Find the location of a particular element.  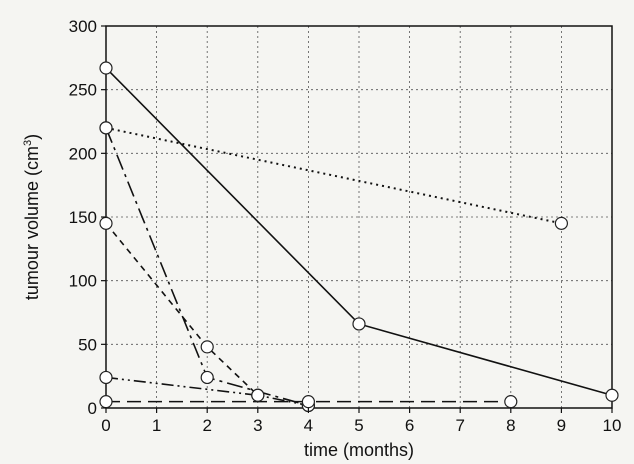

y-axis-label: tumour volume (cm3) is located at coordinates (32, 217).